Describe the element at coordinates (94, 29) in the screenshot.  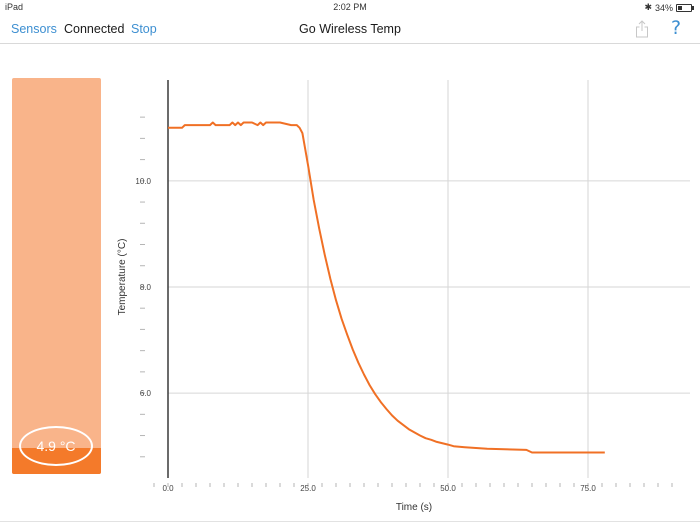
I see `connection-status: Connected` at that location.